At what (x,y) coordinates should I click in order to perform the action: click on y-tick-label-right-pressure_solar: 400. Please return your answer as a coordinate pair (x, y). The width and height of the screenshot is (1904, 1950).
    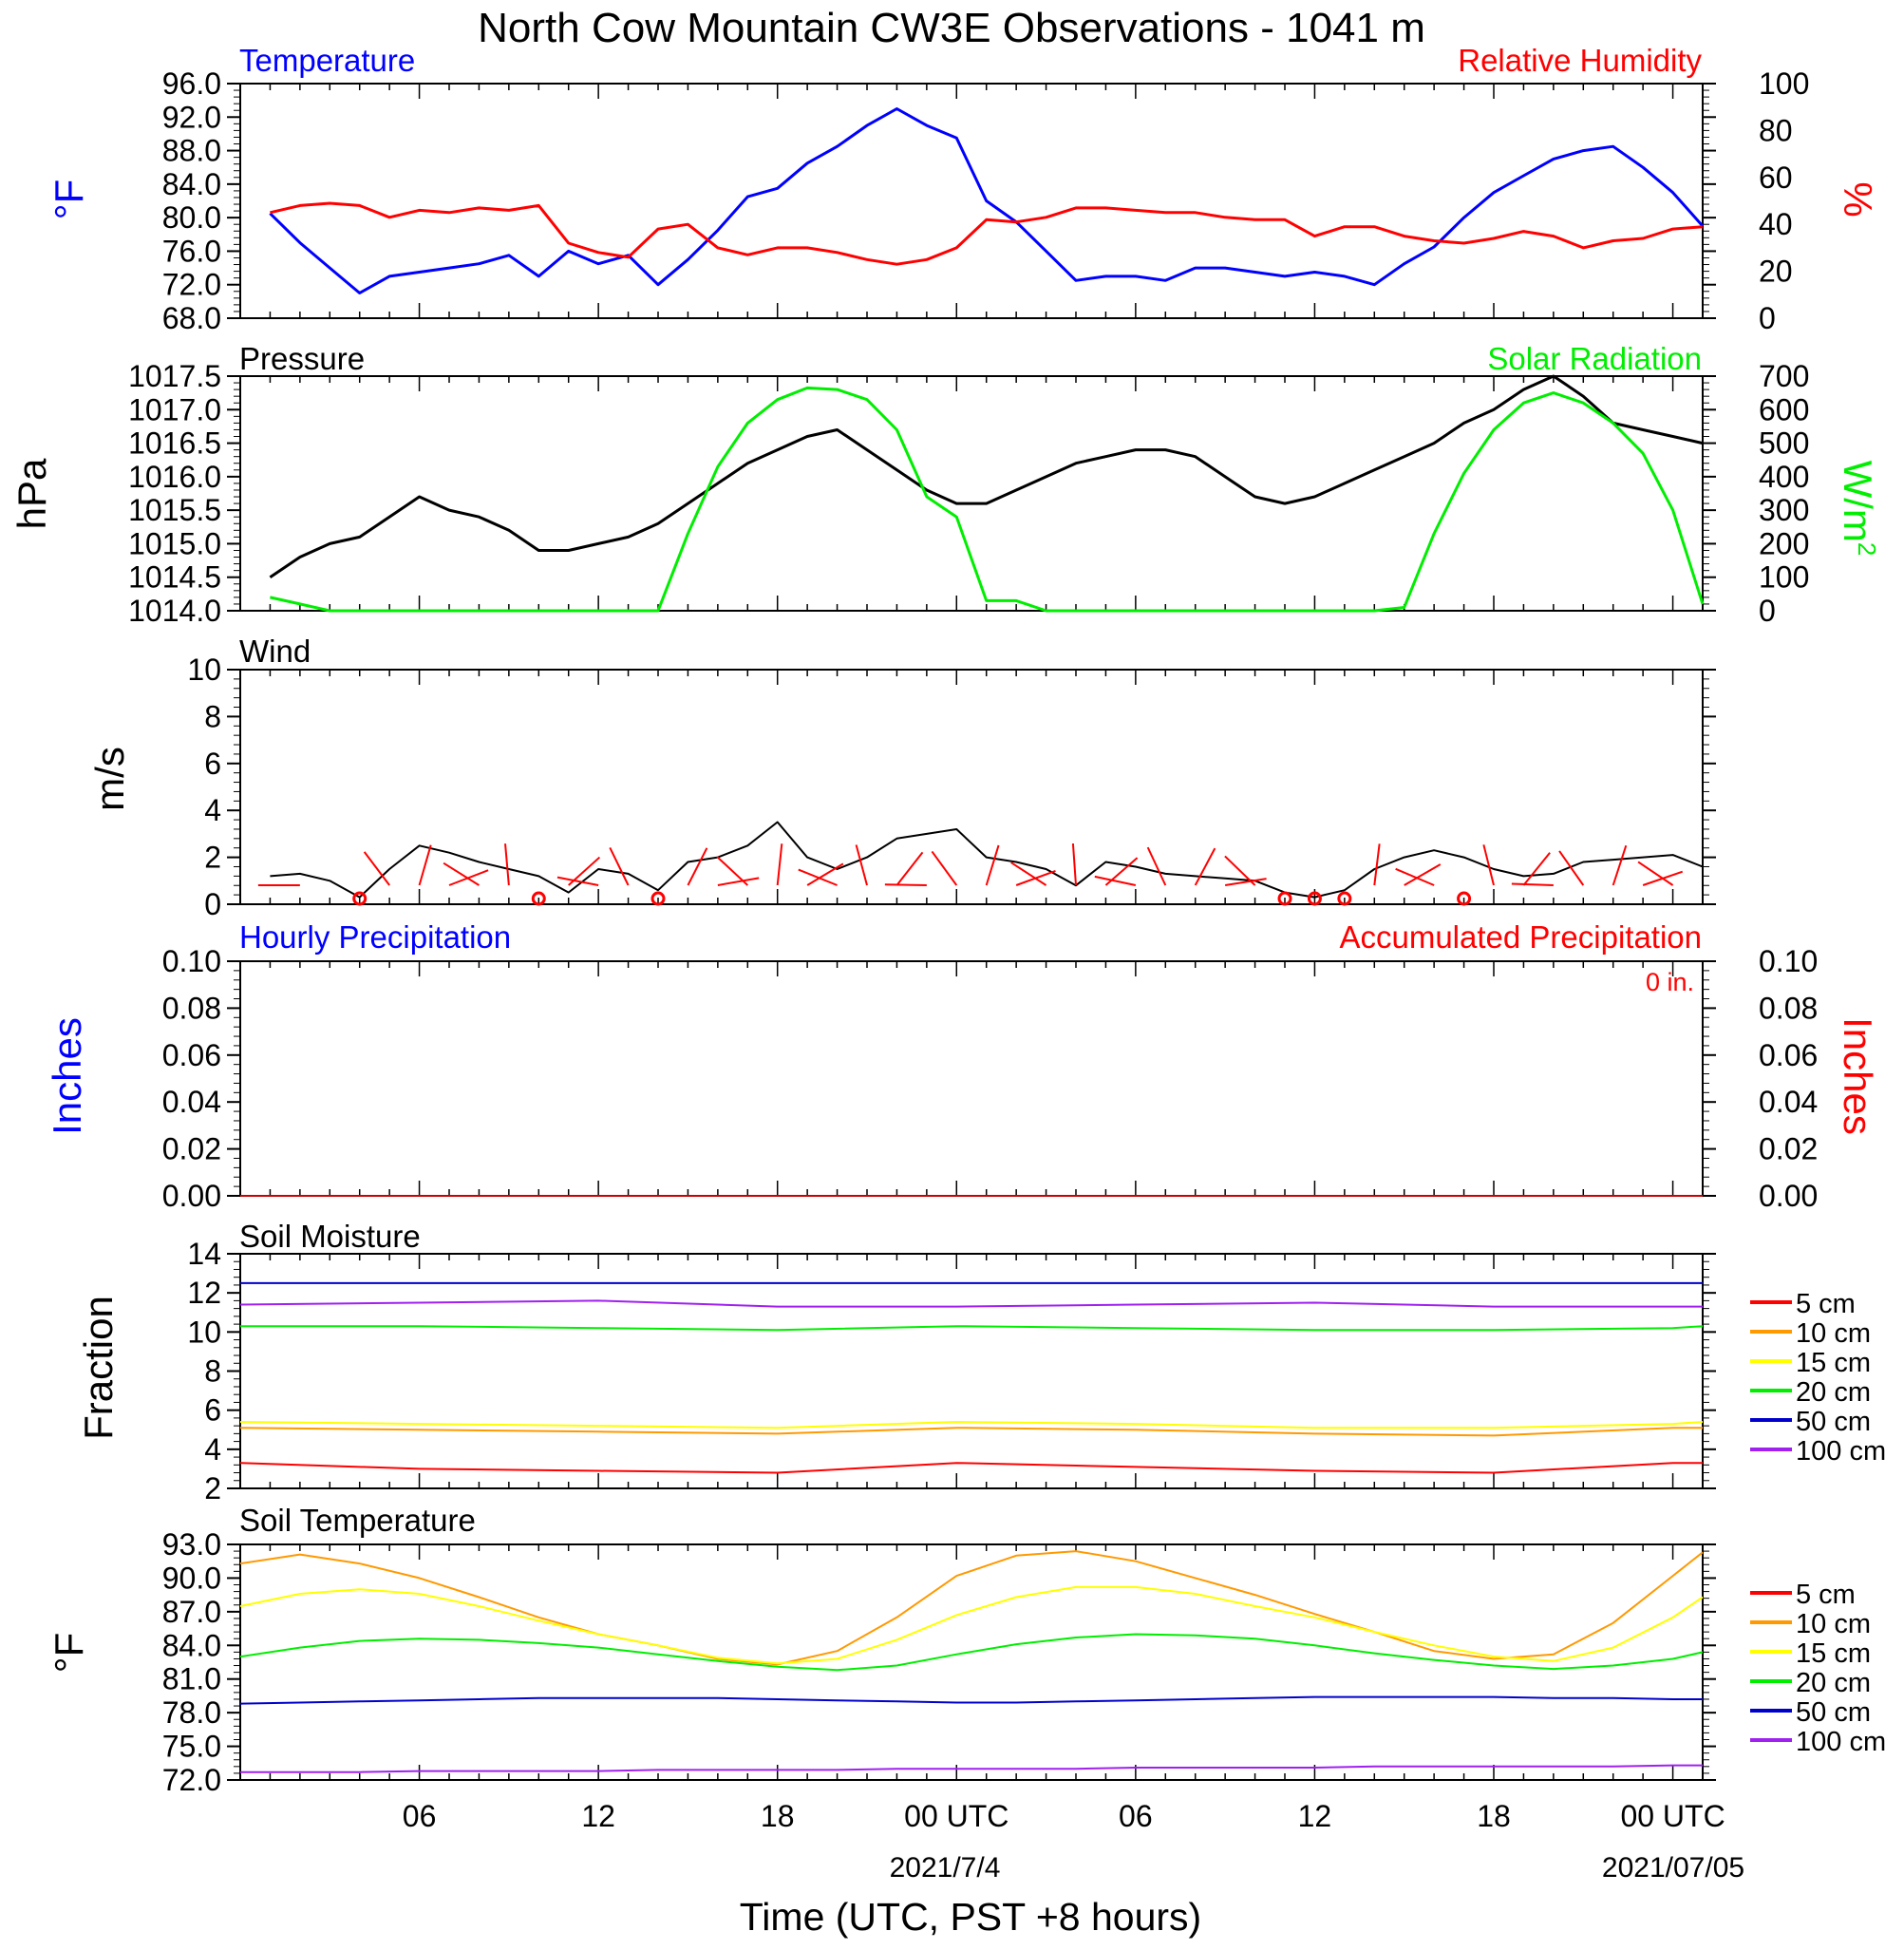
    Looking at the image, I should click on (1784, 477).